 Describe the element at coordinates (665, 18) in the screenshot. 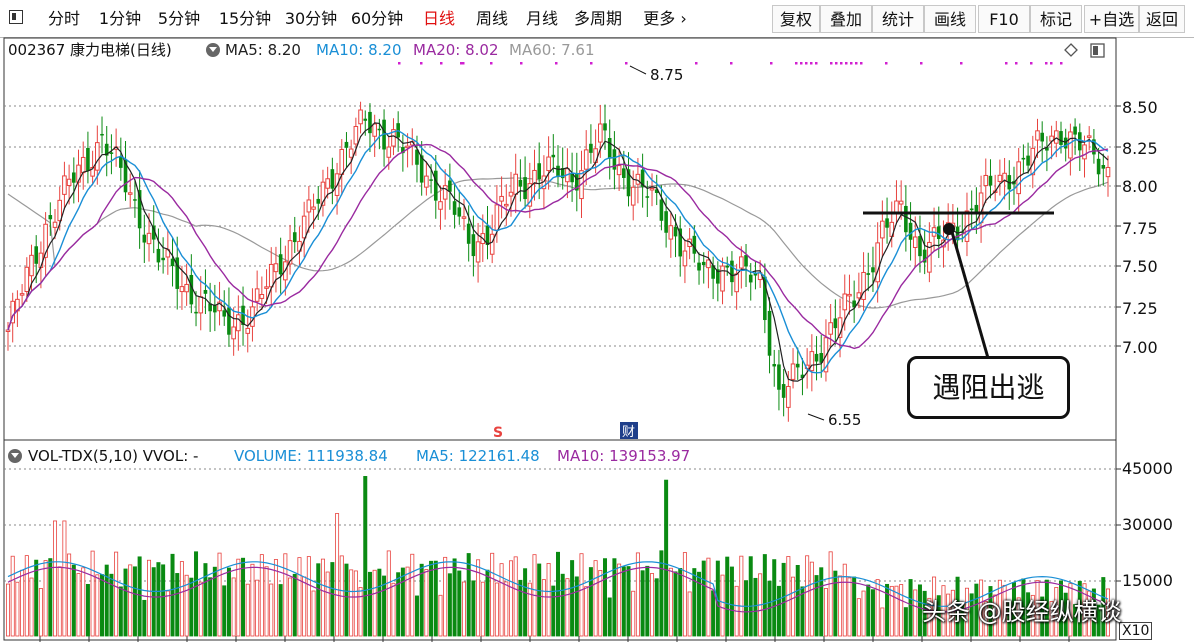

I see `period-tab-10: 更多 ›` at that location.